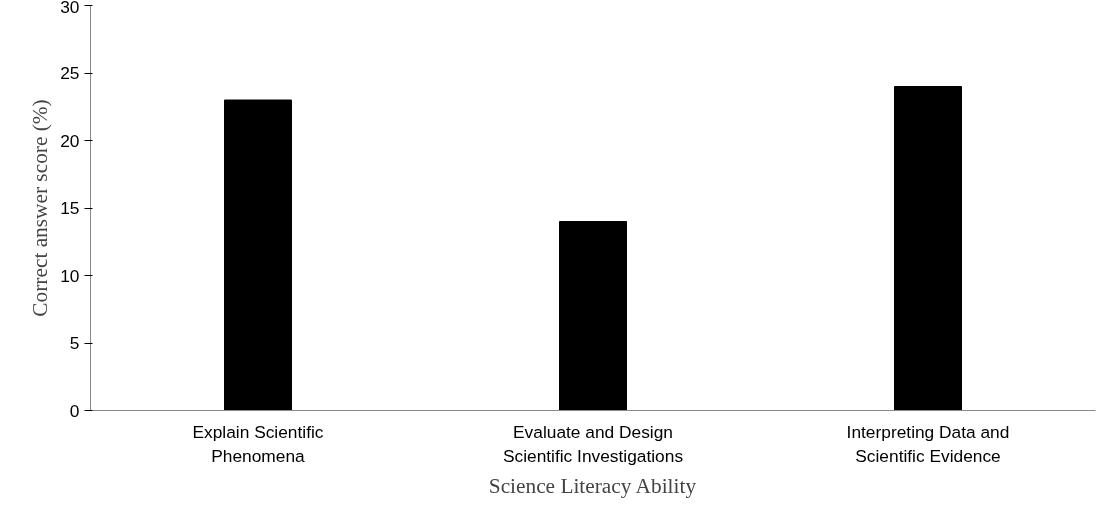 This screenshot has height=512, width=1116. What do you see at coordinates (593, 443) in the screenshot?
I see `x-tick-label: Evaluate and Design Scientific Investigations` at bounding box center [593, 443].